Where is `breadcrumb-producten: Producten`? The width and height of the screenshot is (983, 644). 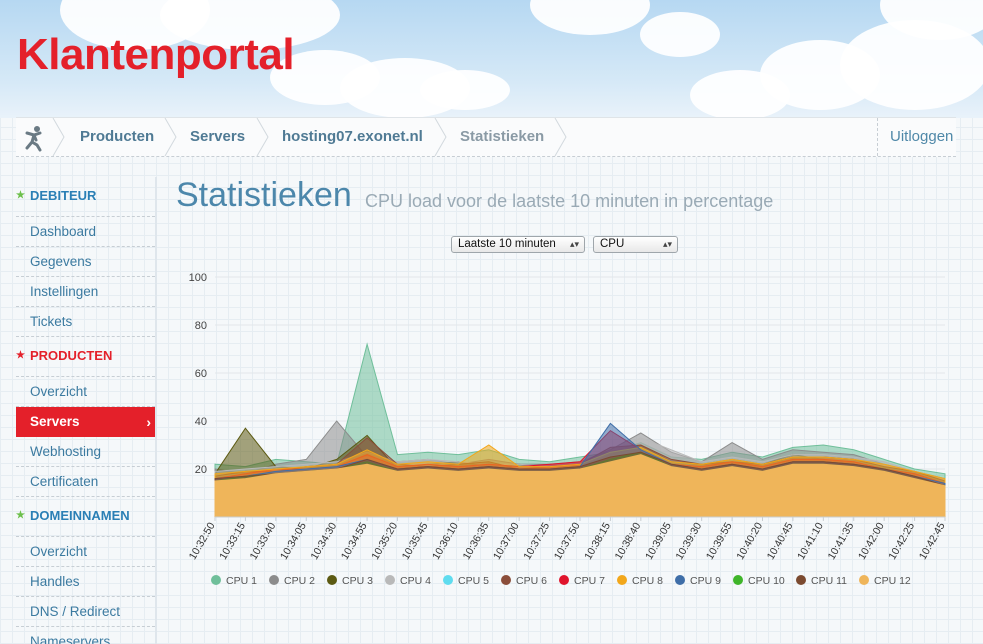
breadcrumb-producten: Producten is located at coordinates (117, 136).